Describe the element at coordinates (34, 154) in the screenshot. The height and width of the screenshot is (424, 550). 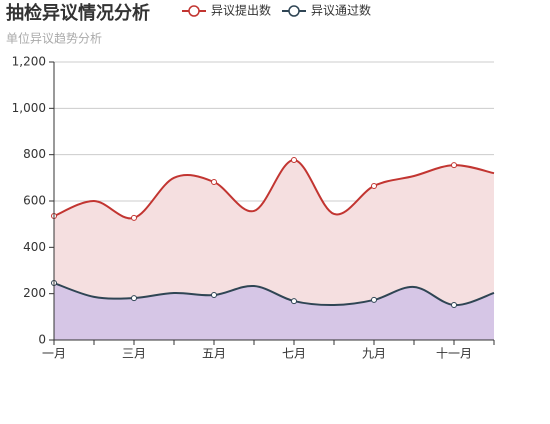
I see `y-tick-label: 800` at that location.